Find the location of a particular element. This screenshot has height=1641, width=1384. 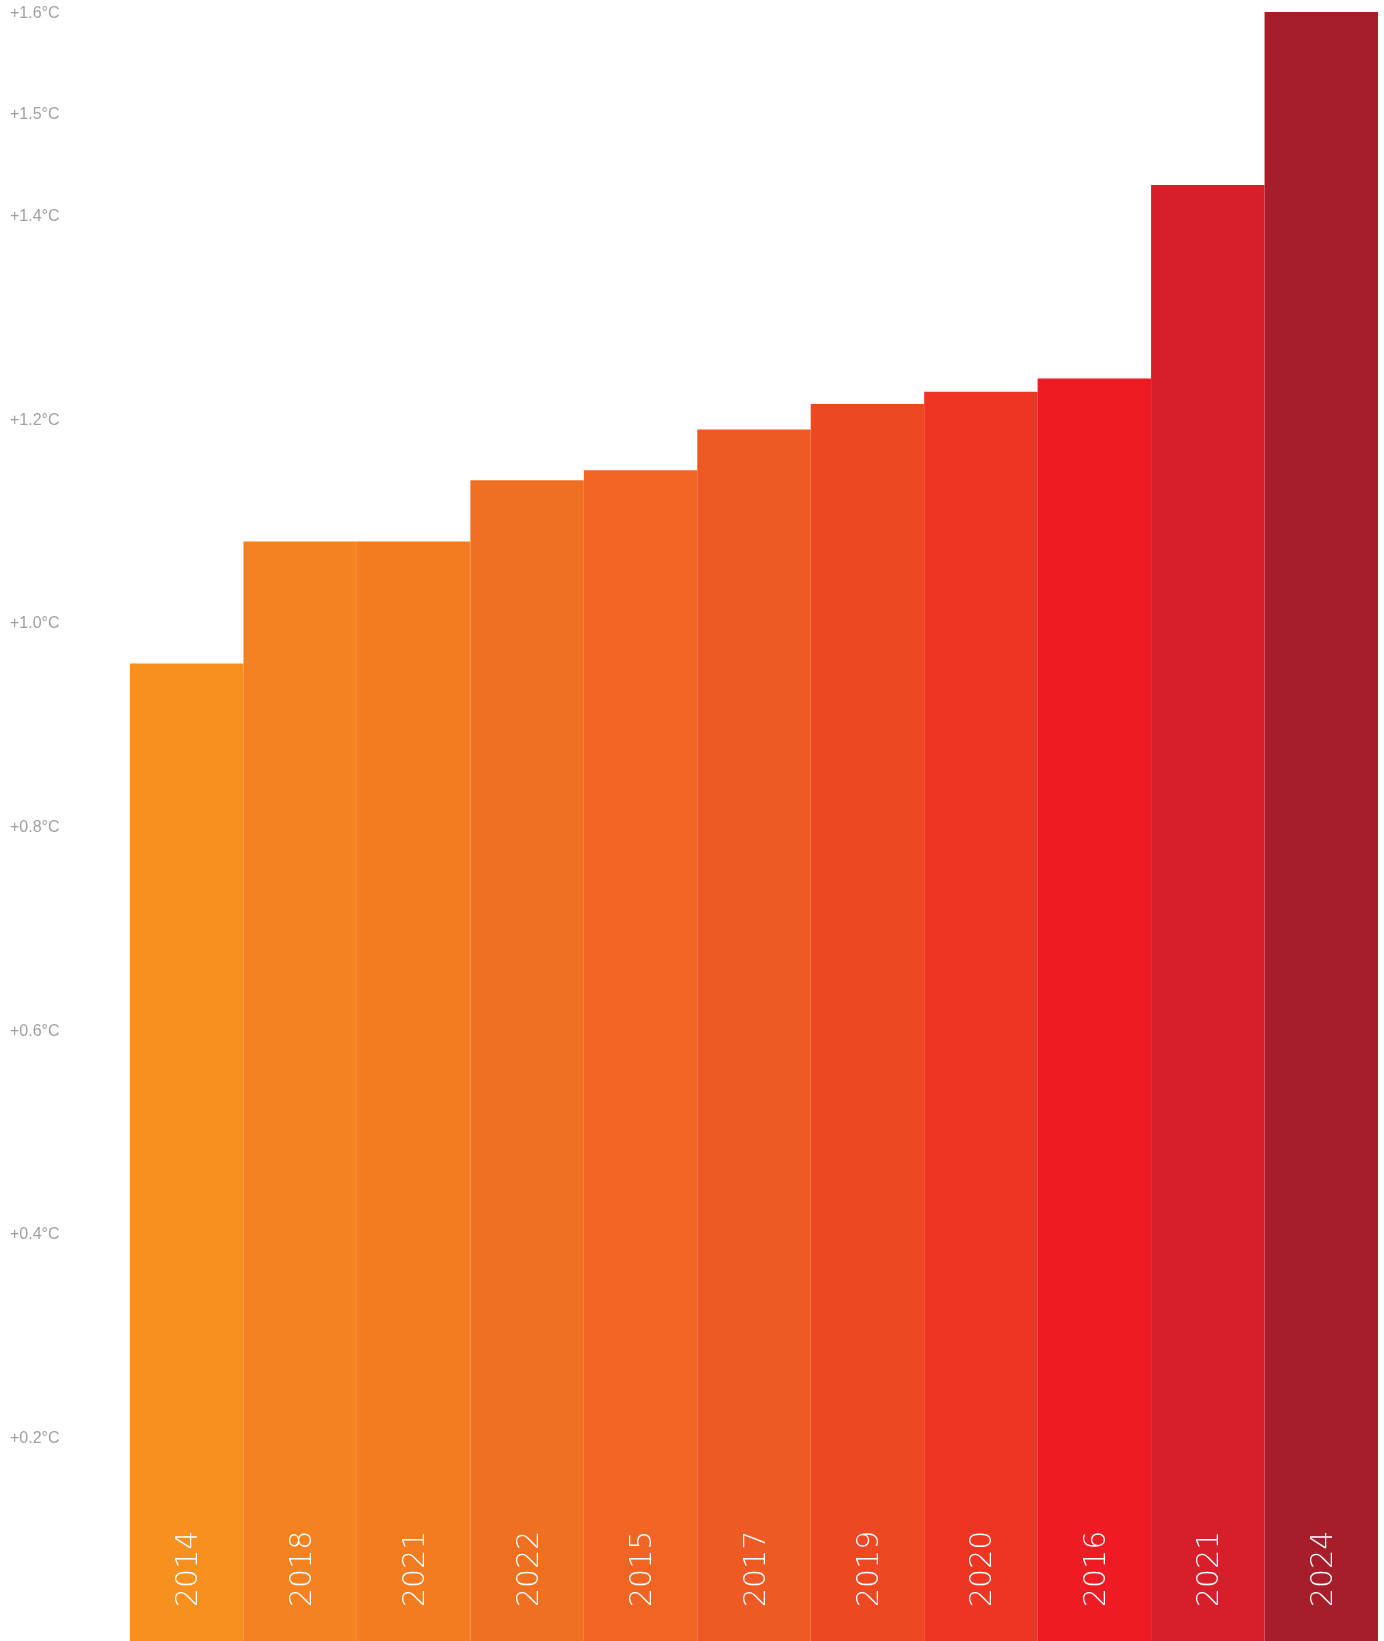

x-tick-label: 2016 is located at coordinates (1094, 1568).